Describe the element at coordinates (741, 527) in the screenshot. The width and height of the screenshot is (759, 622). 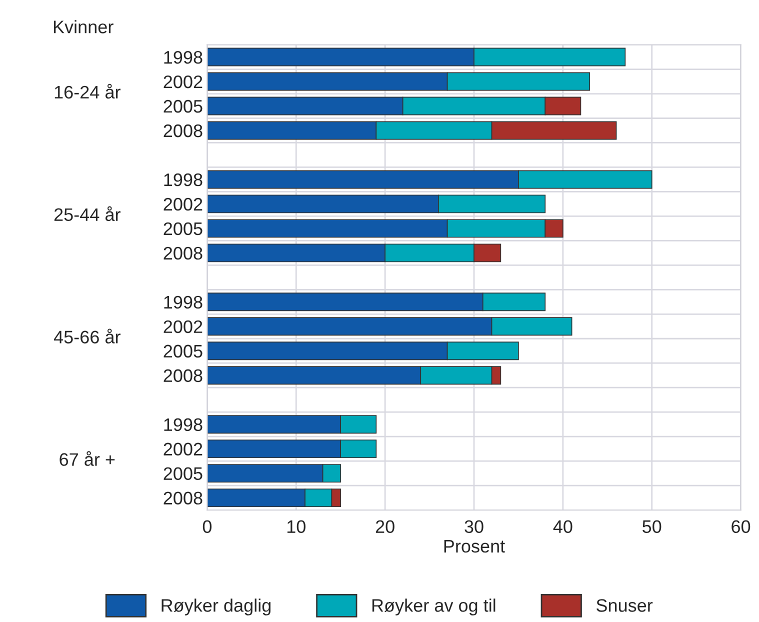
I see `x-tick-label: 60` at that location.